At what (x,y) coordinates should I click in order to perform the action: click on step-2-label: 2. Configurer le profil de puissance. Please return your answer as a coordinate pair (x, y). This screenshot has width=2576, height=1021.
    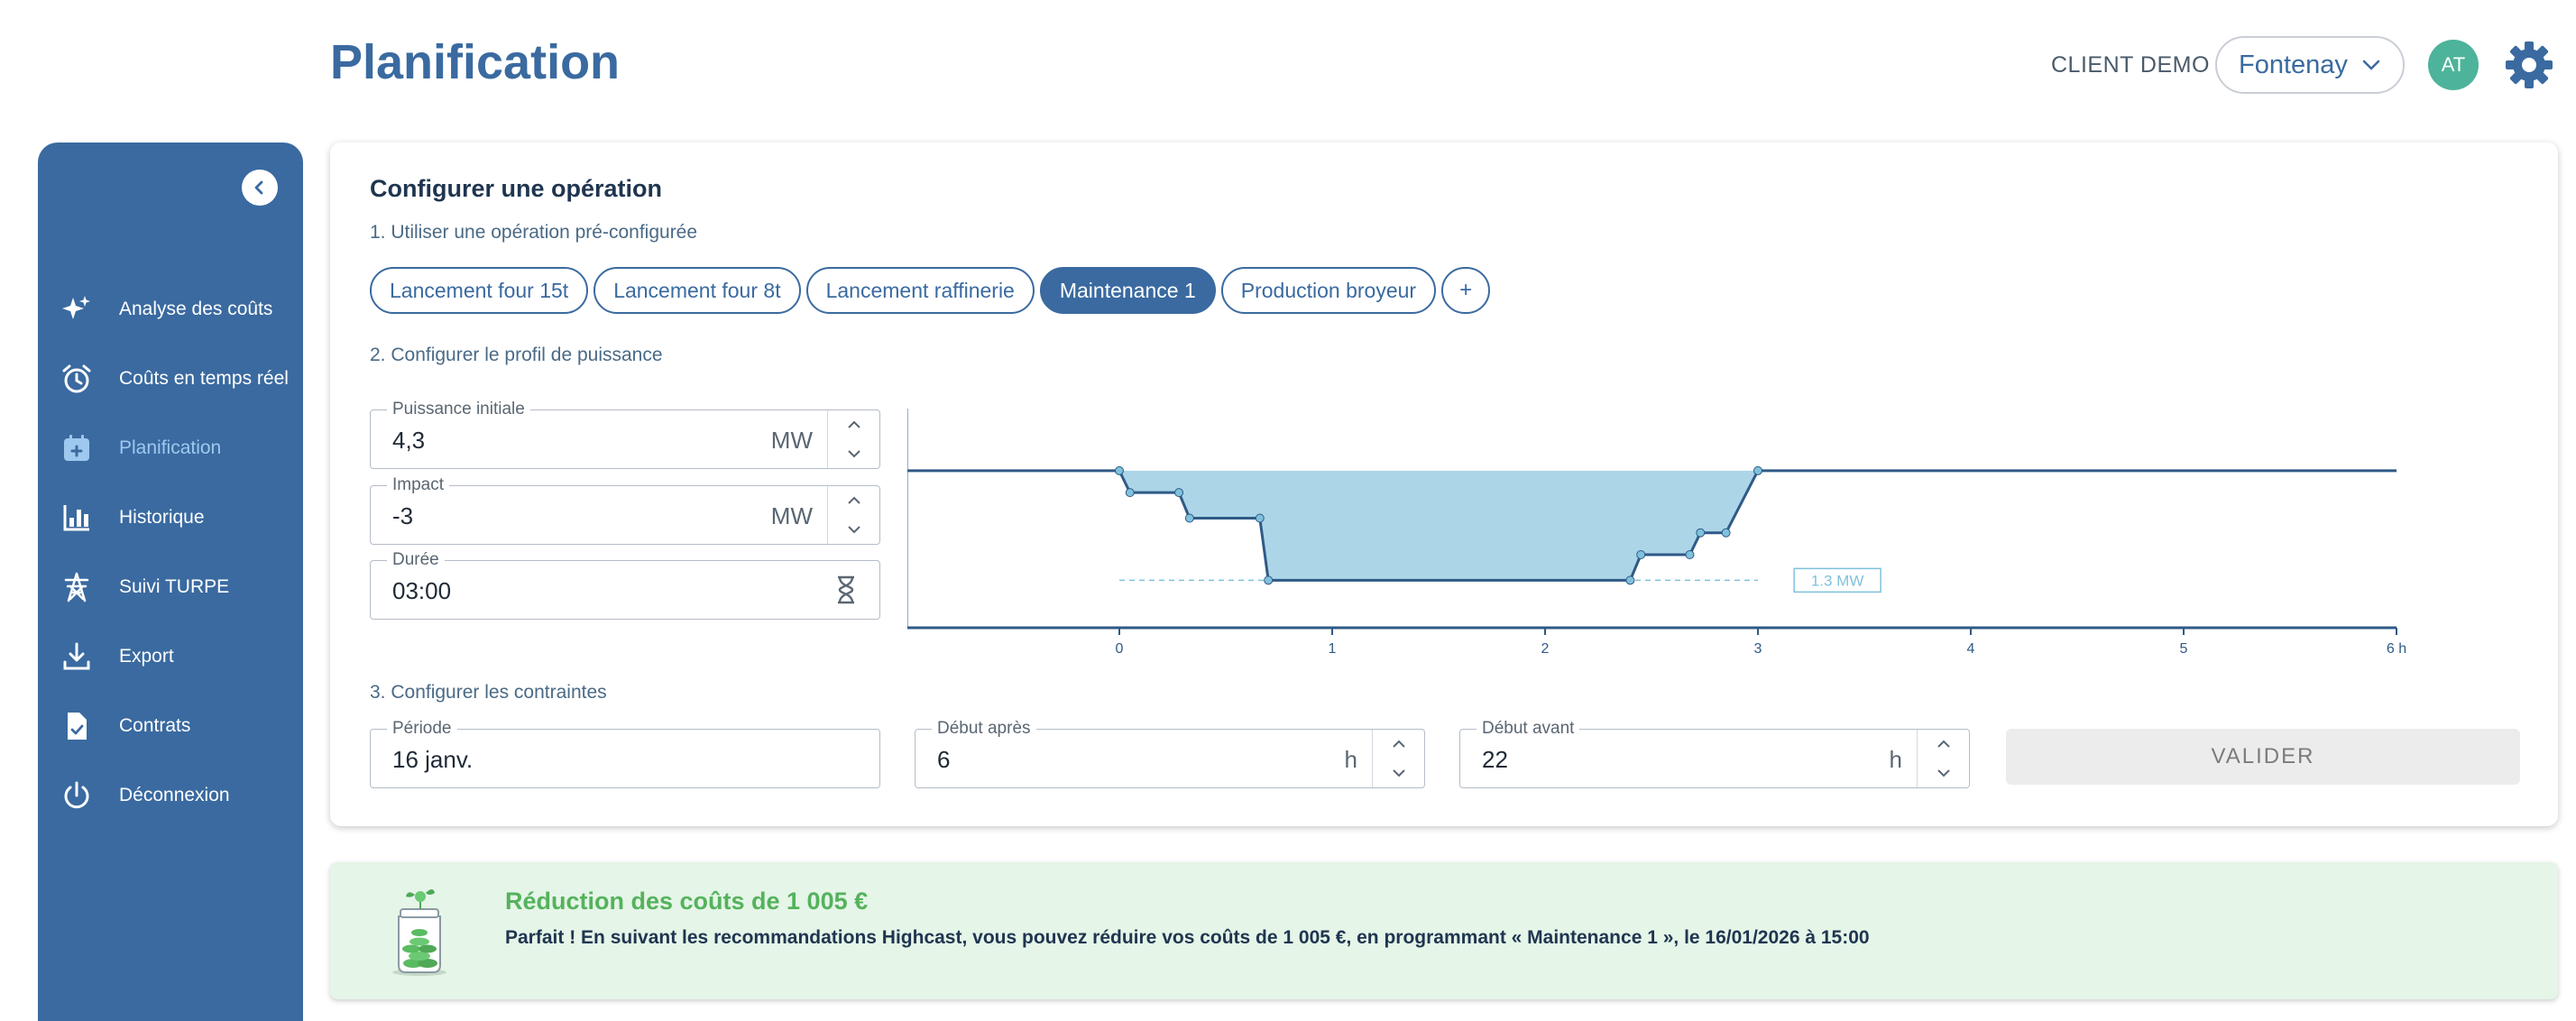
    Looking at the image, I should click on (516, 355).